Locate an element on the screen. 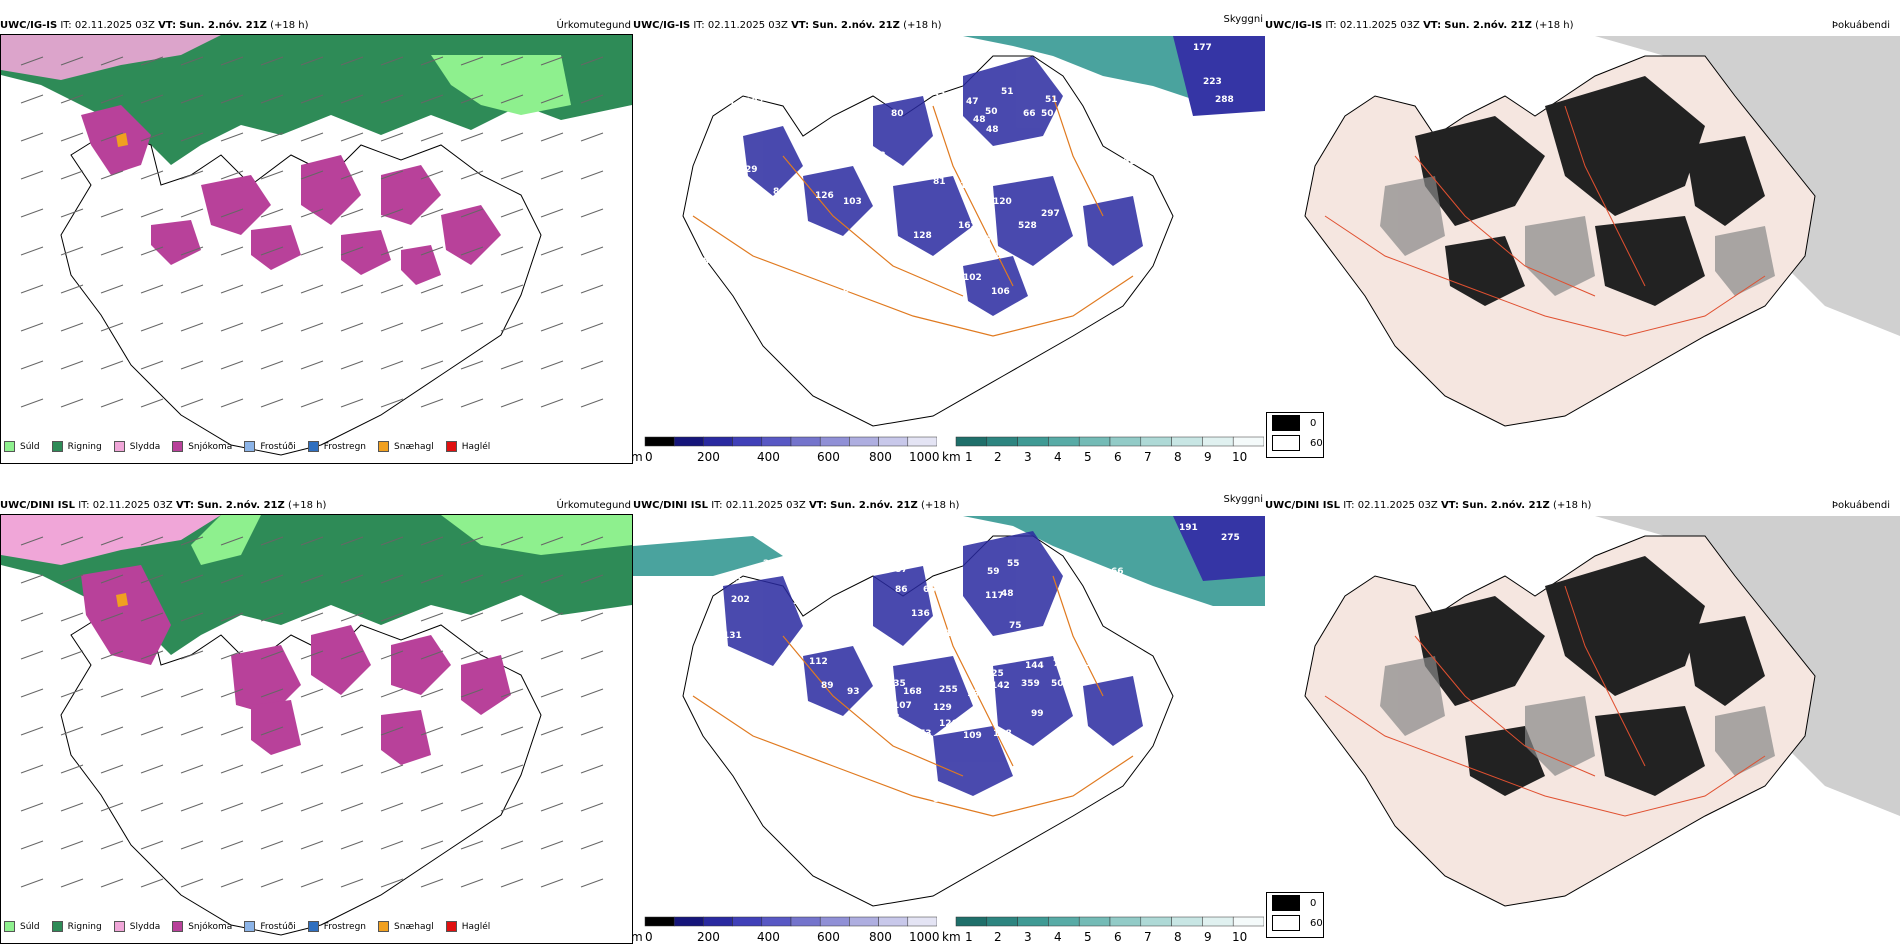  colorbar-tick: 800 is located at coordinates (880, 937).